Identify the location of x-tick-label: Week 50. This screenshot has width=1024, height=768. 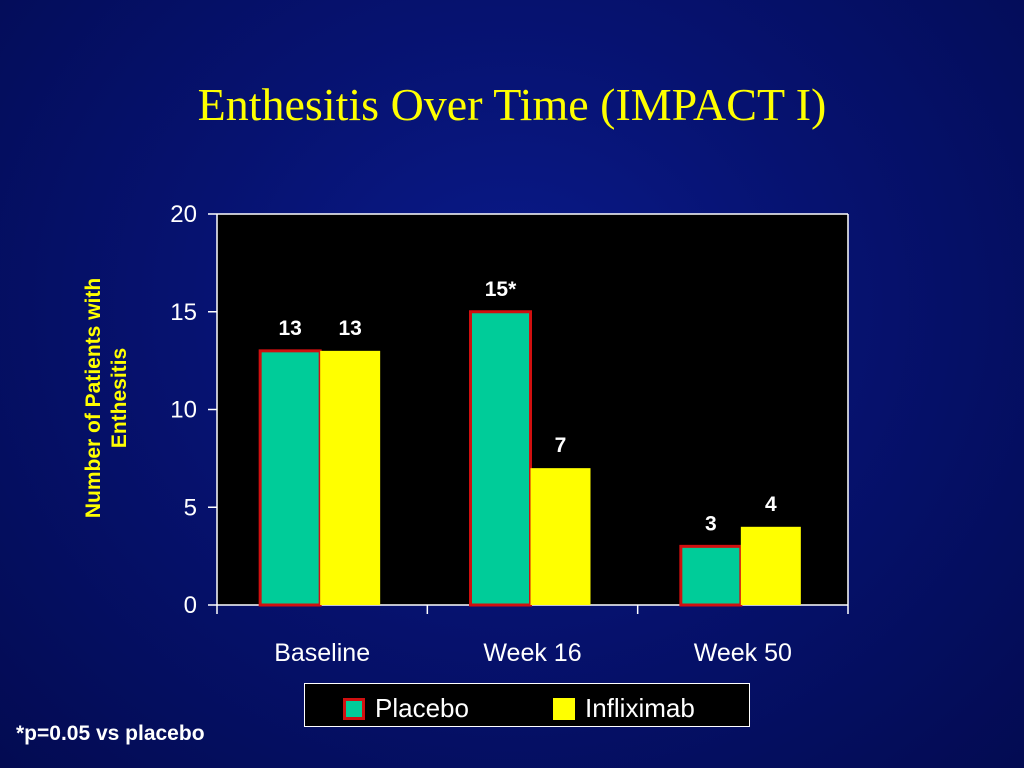
(743, 653).